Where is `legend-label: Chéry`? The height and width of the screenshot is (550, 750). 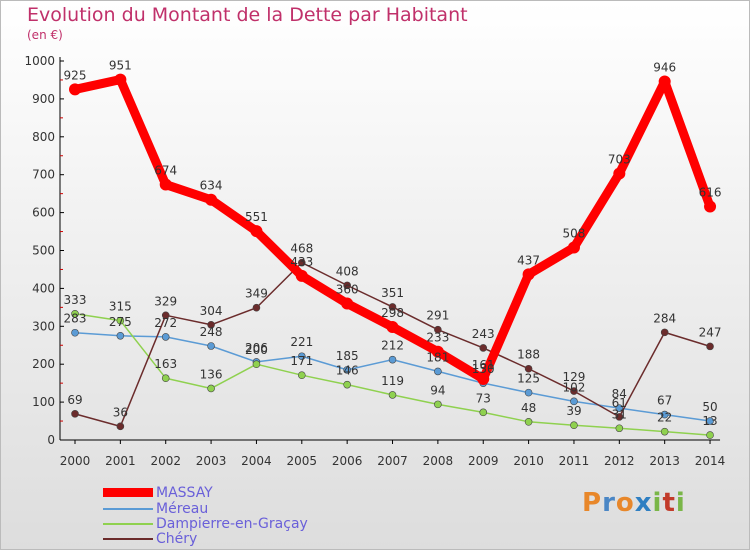
legend-label: Chéry is located at coordinates (177, 538).